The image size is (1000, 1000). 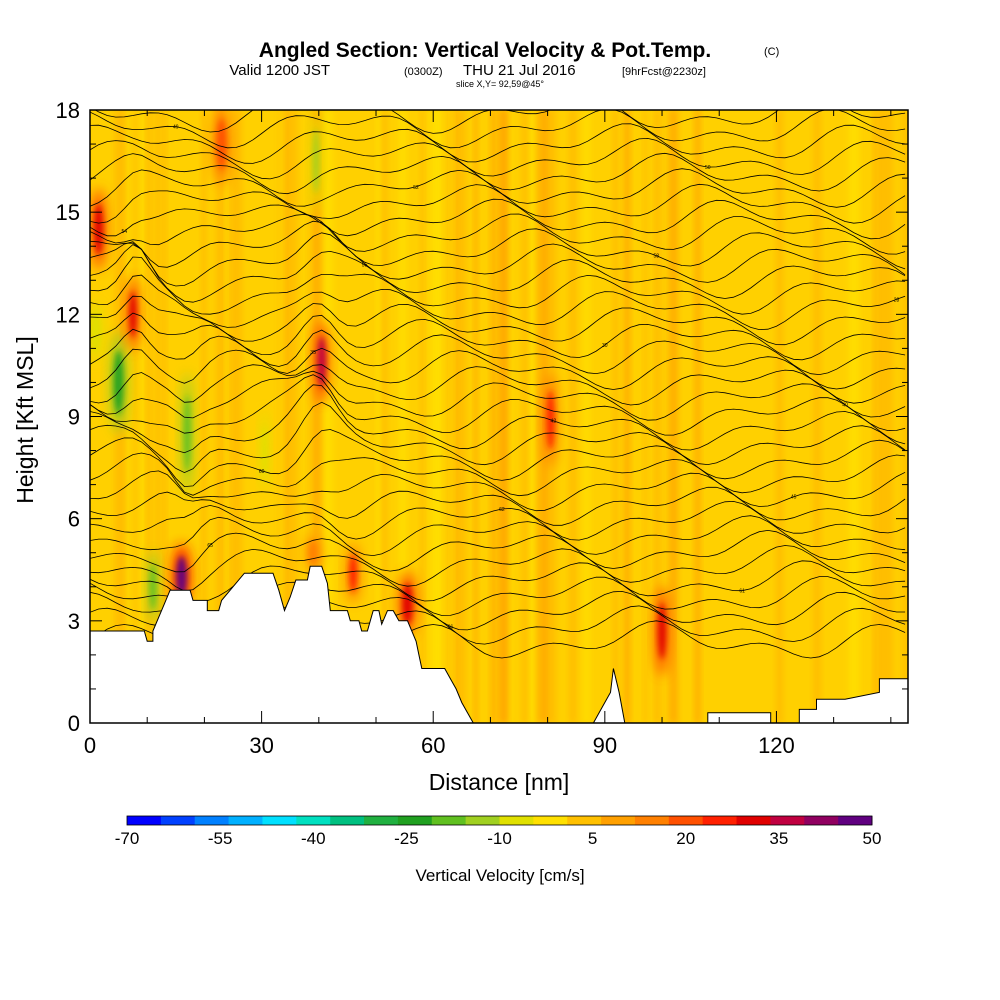 I want to click on colorbar-tick-label: 5, so click(x=592, y=838).